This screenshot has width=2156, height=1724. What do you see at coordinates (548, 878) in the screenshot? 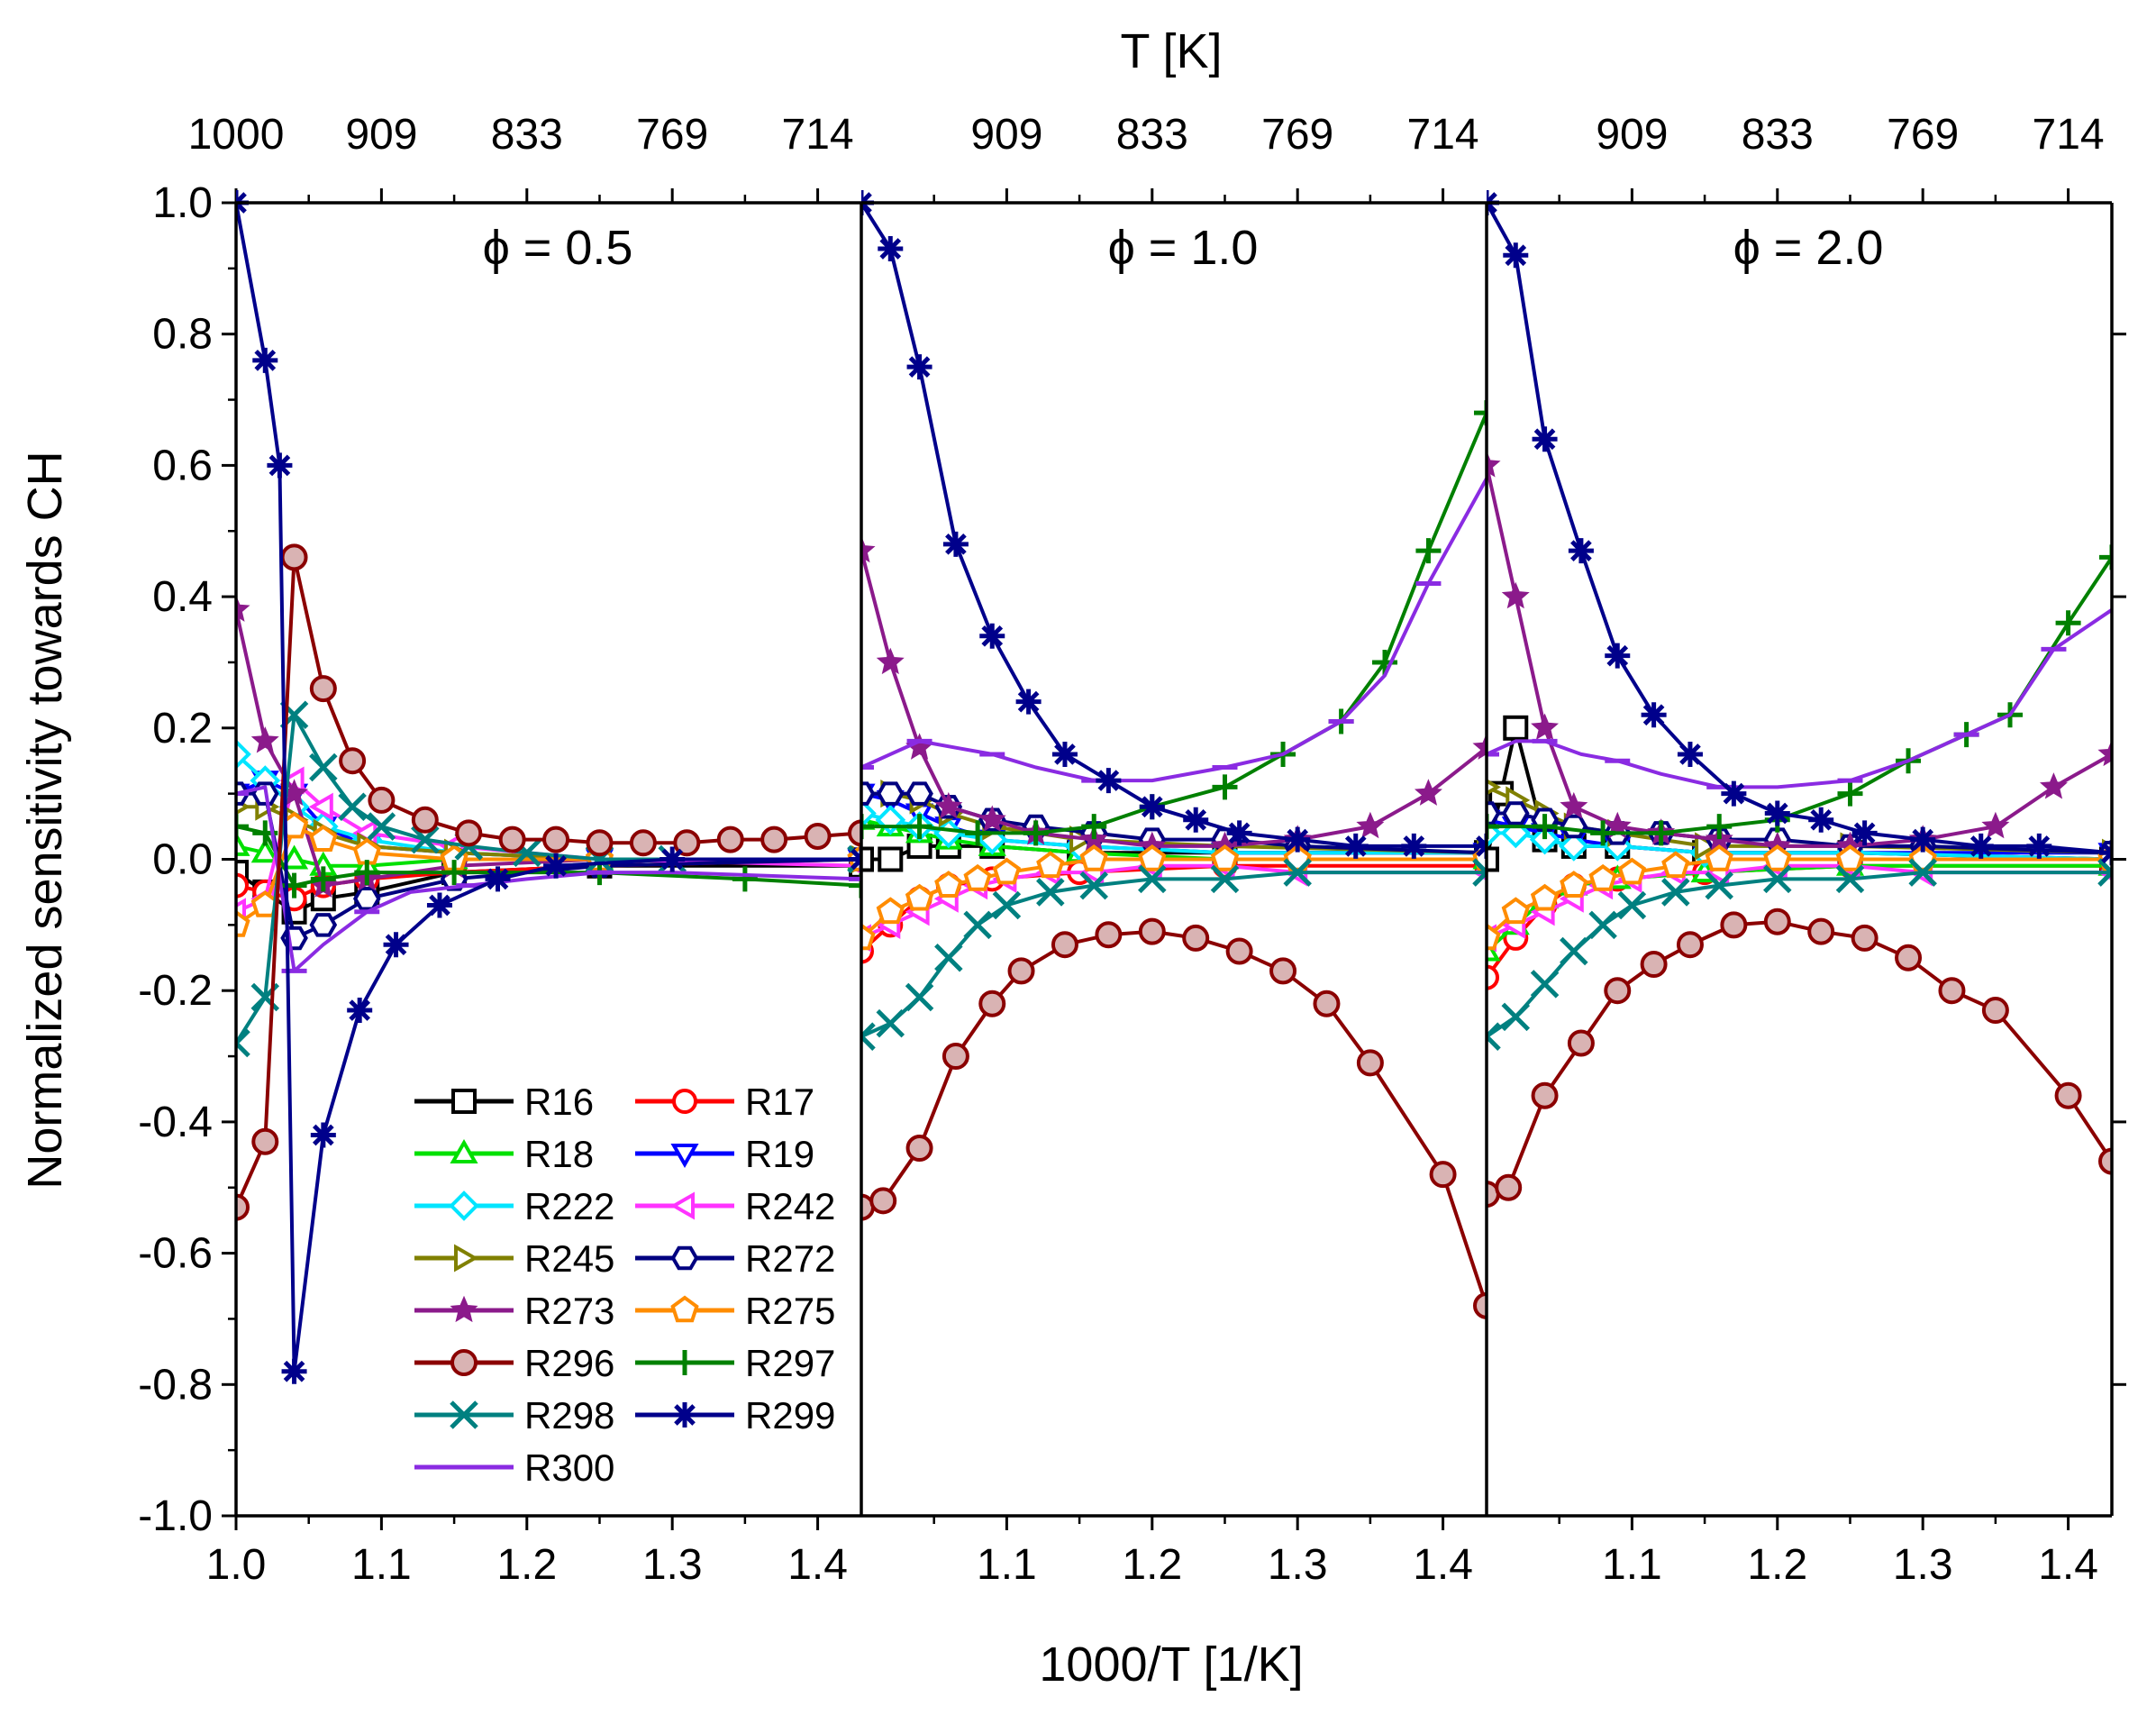
I see `series-line-R298` at bounding box center [548, 878].